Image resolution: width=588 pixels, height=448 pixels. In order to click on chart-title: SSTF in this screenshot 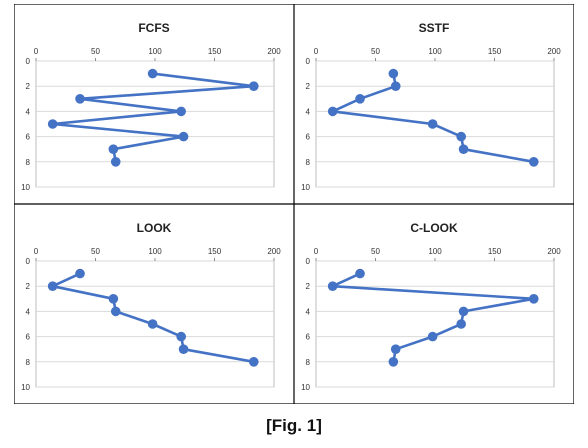, I will do `click(434, 28)`.